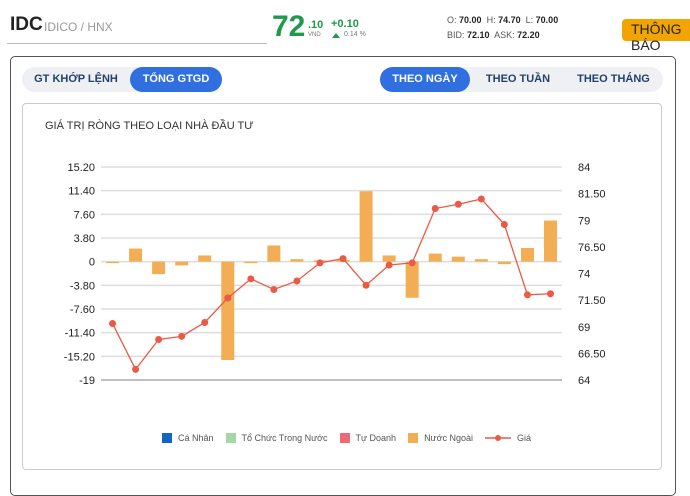 The image size is (690, 496). I want to click on right-tick-label: 71.50, so click(592, 301).